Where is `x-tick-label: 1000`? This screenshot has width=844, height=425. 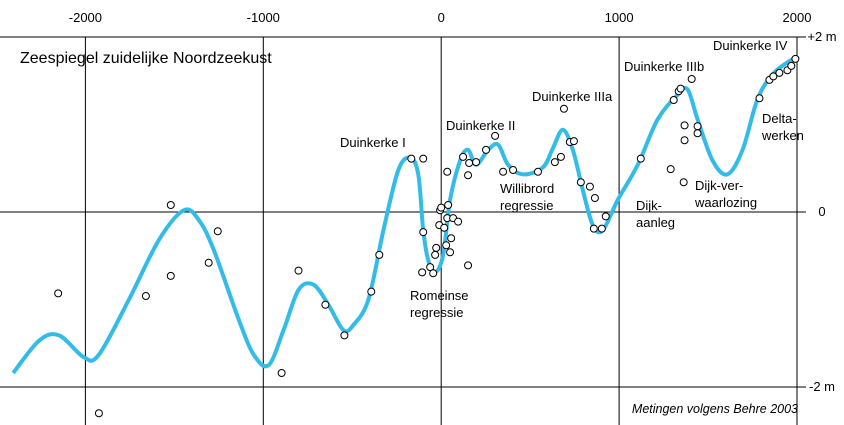
x-tick-label: 1000 is located at coordinates (619, 17).